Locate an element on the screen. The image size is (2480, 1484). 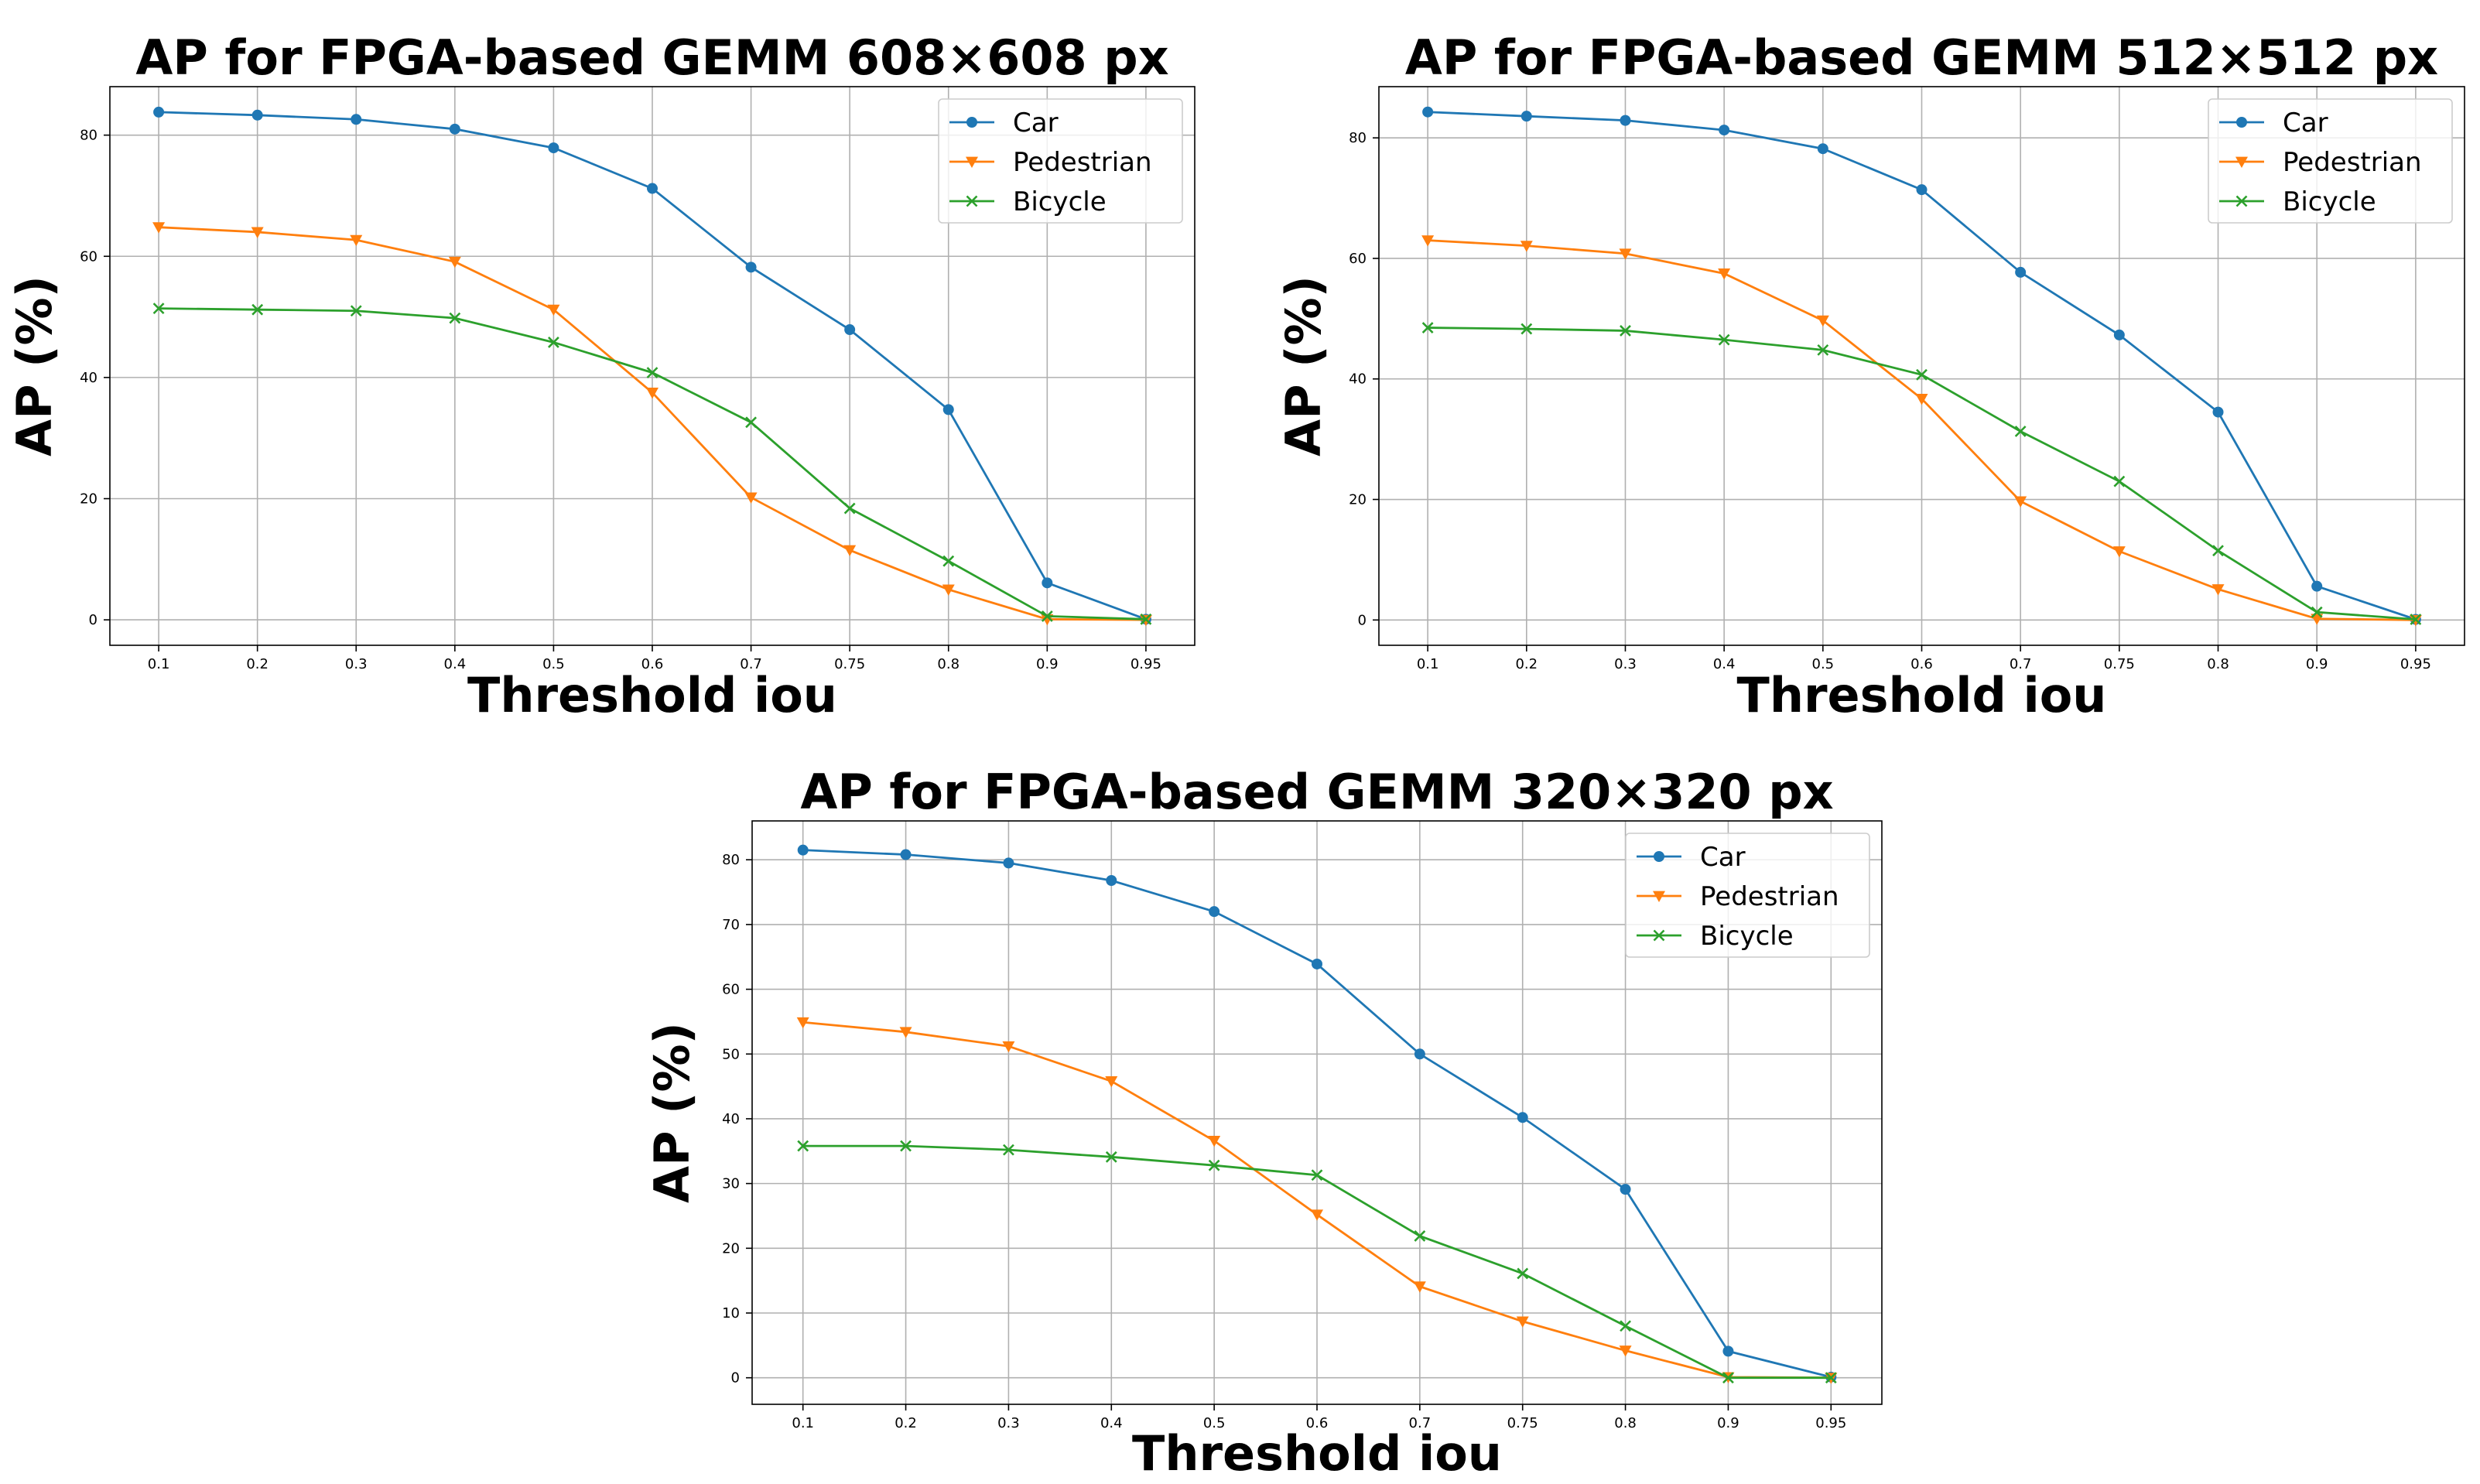
x-tick-label: 0.9 is located at coordinates (2317, 664).